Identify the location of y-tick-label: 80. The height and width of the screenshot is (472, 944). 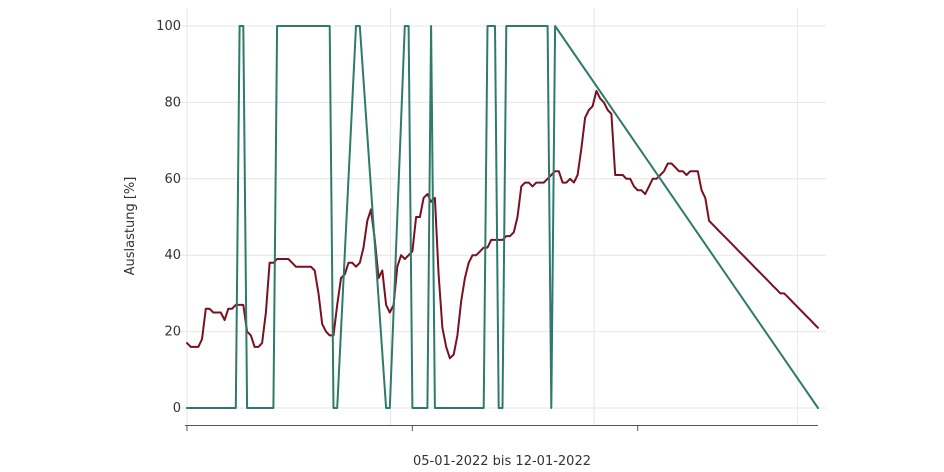
(172, 102).